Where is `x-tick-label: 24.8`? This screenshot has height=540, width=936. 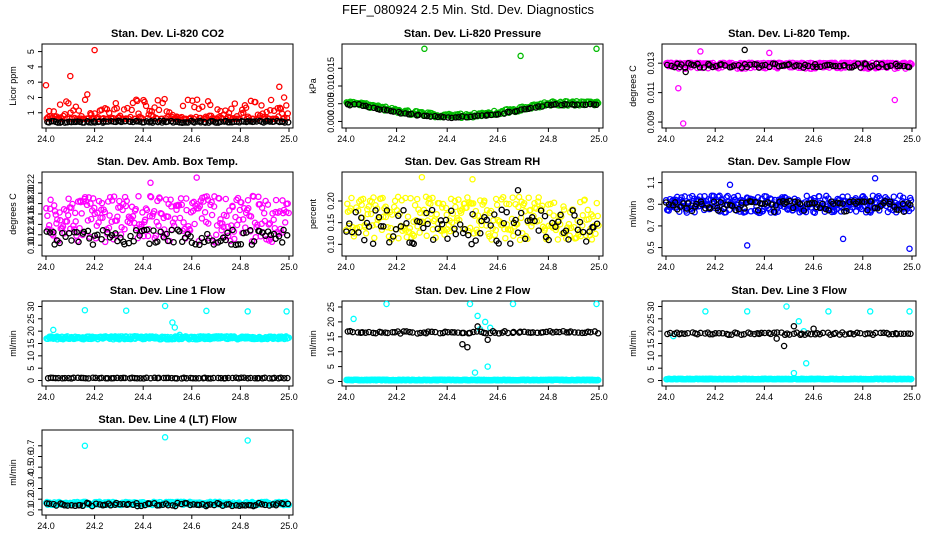 x-tick-label: 24.8 is located at coordinates (549, 267).